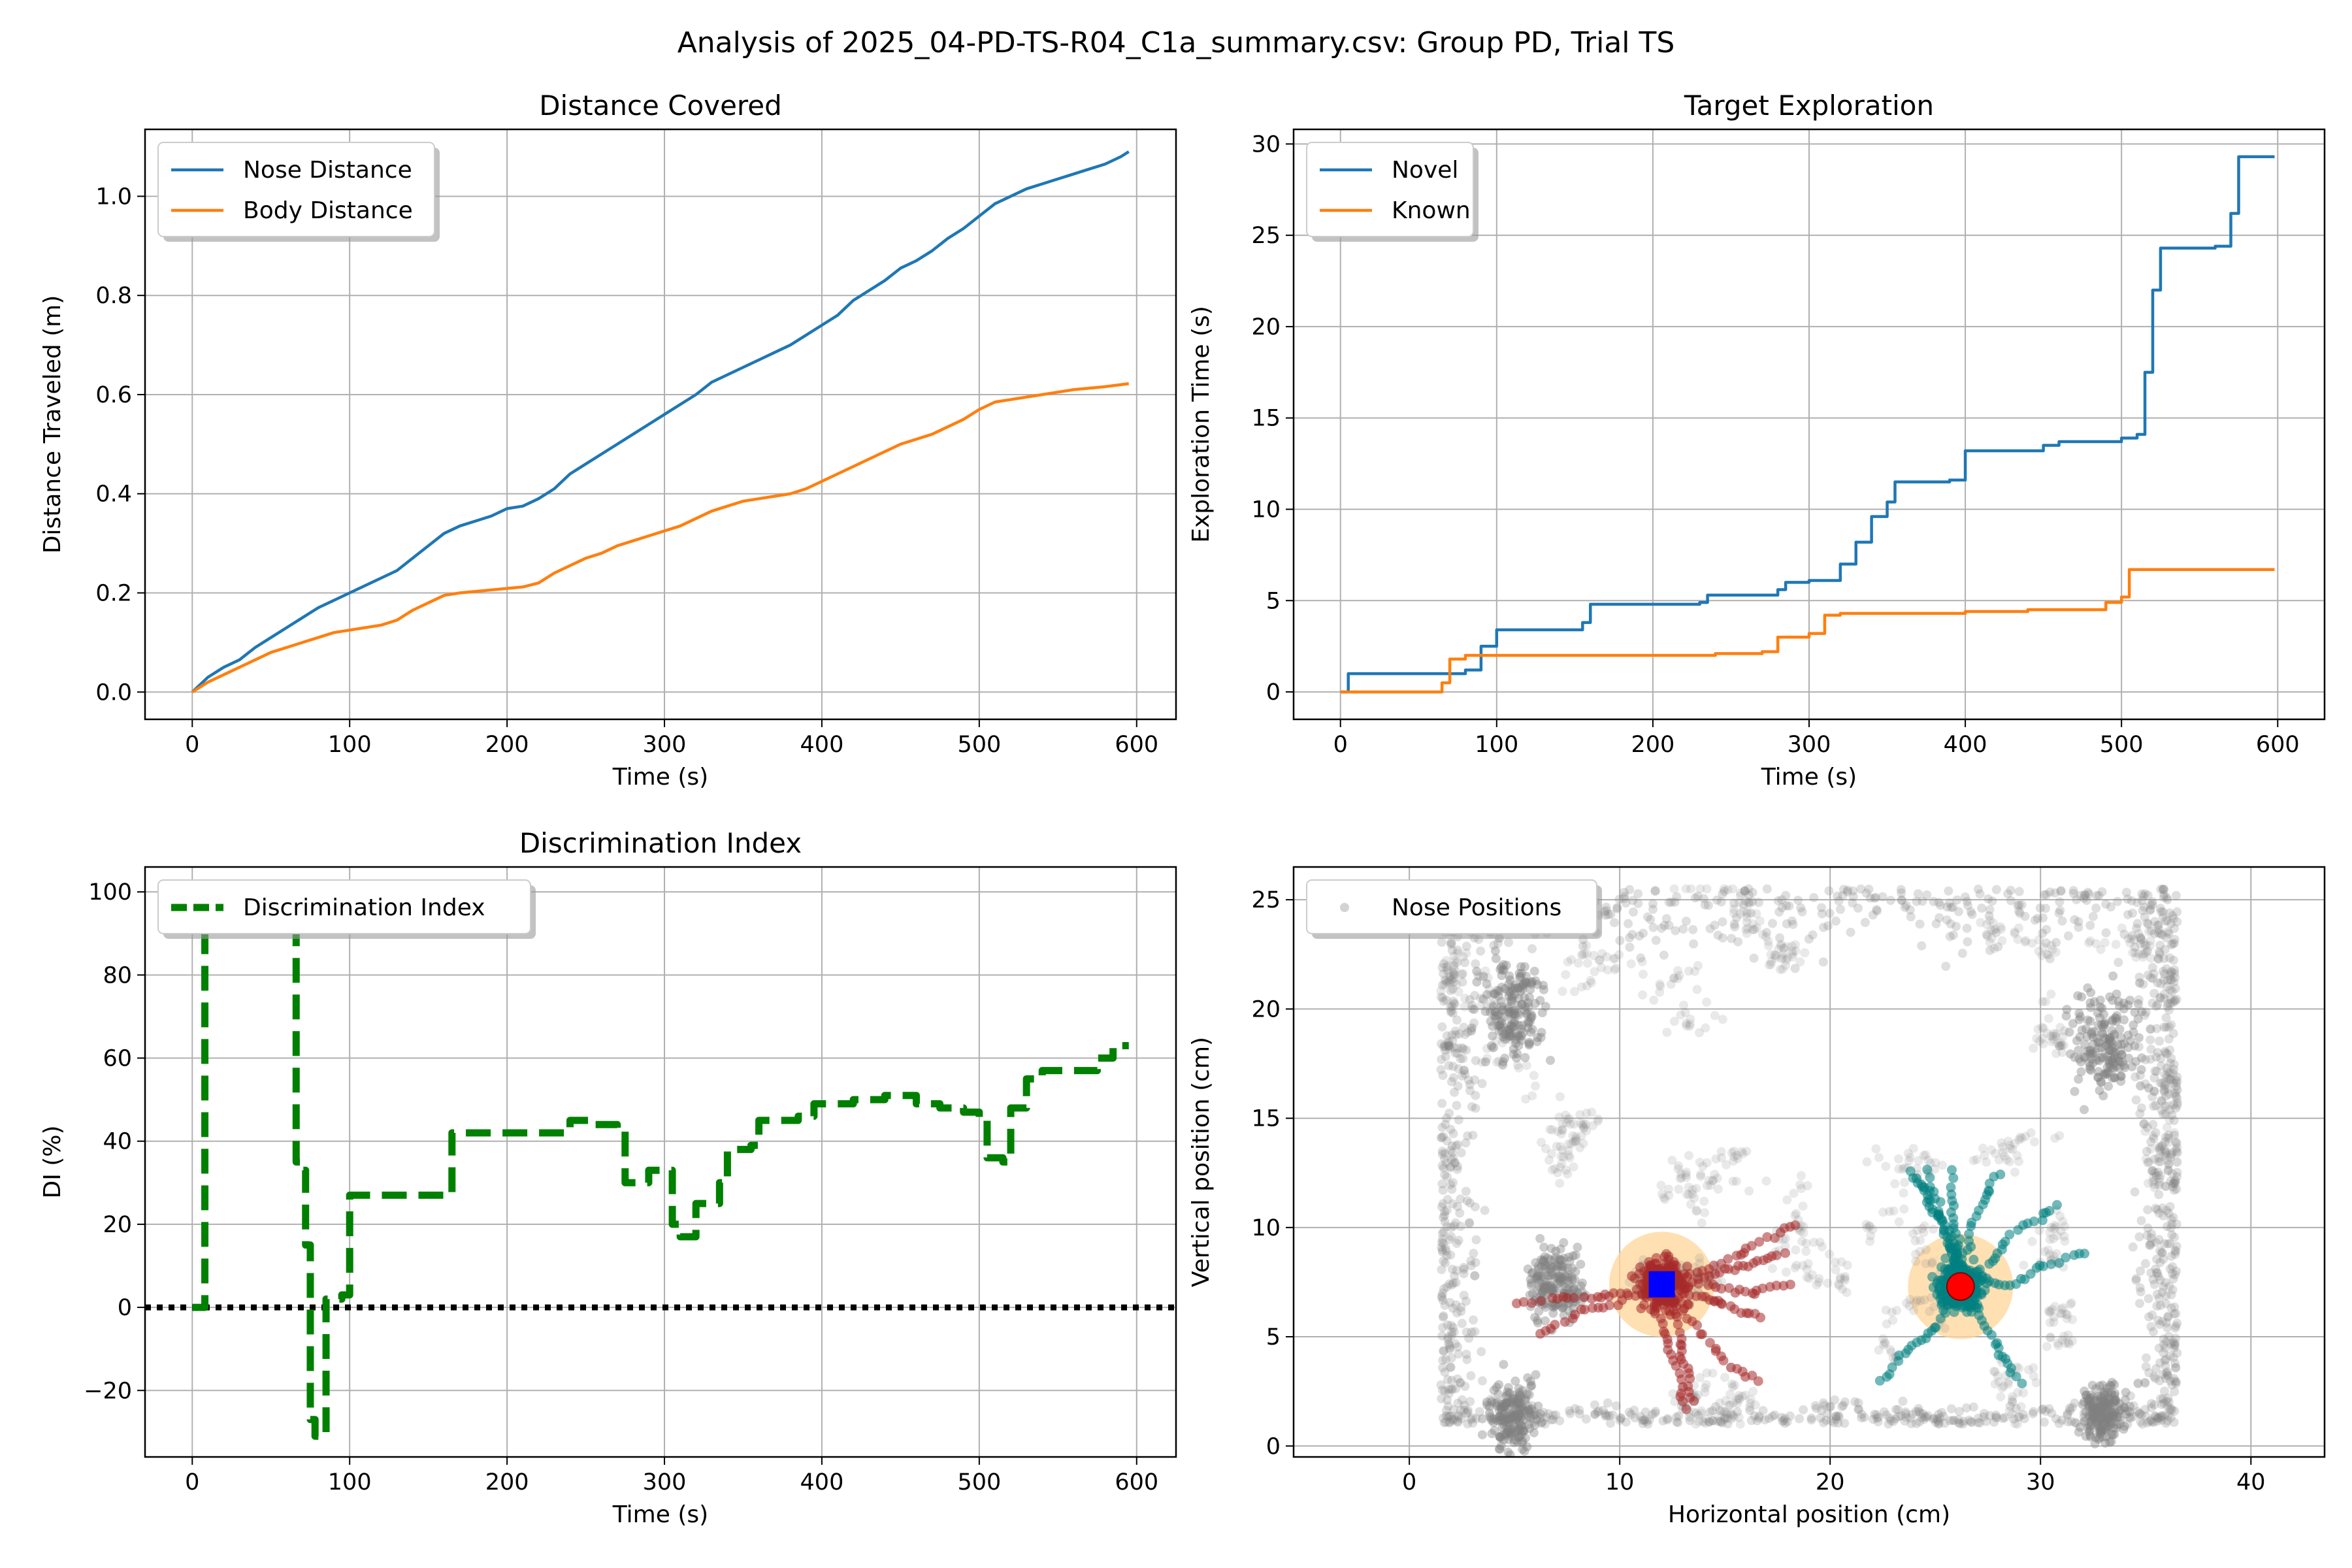 The height and width of the screenshot is (1568, 2352). What do you see at coordinates (113, 197) in the screenshot?
I see `y-tick-label: 1.0` at bounding box center [113, 197].